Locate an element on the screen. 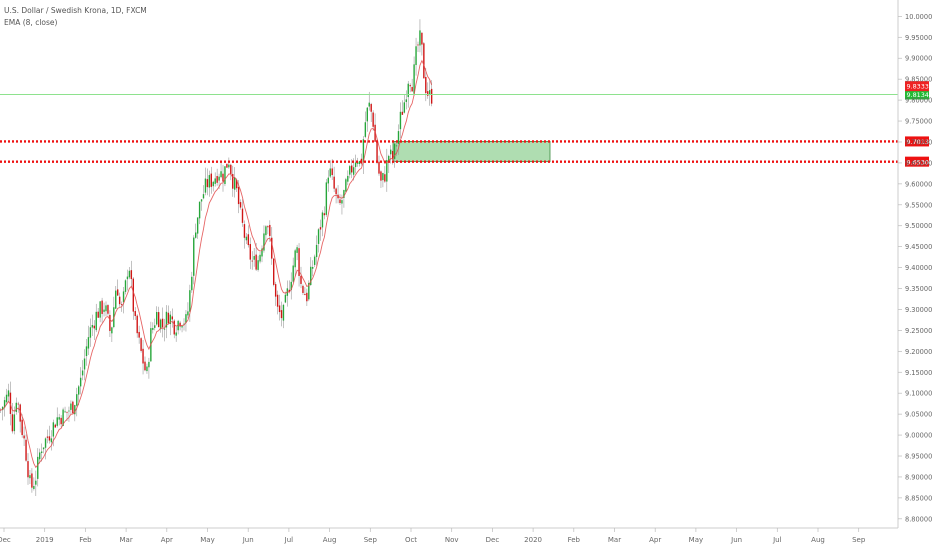 The width and height of the screenshot is (932, 550). time-tick-label-20: Aug is located at coordinates (818, 540).